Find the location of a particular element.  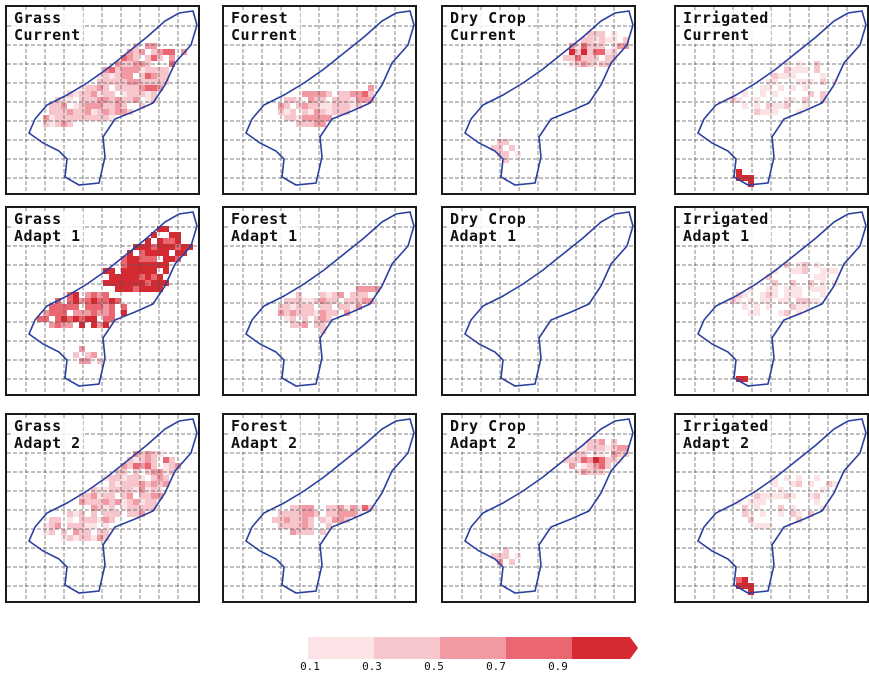

colorbar-extend-arrow is located at coordinates (634, 648).